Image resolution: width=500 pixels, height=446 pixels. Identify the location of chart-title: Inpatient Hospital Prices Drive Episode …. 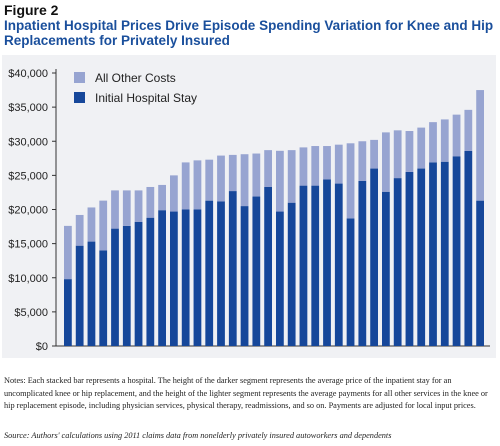
(249, 33).